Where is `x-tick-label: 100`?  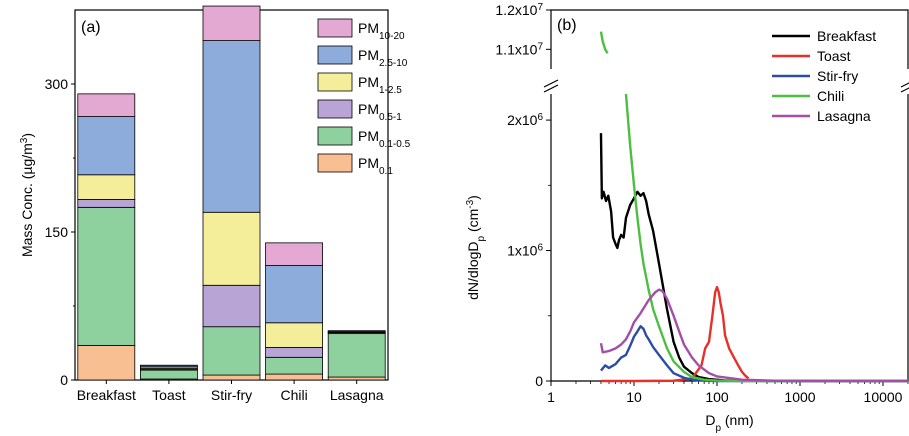
x-tick-label: 100 is located at coordinates (717, 397).